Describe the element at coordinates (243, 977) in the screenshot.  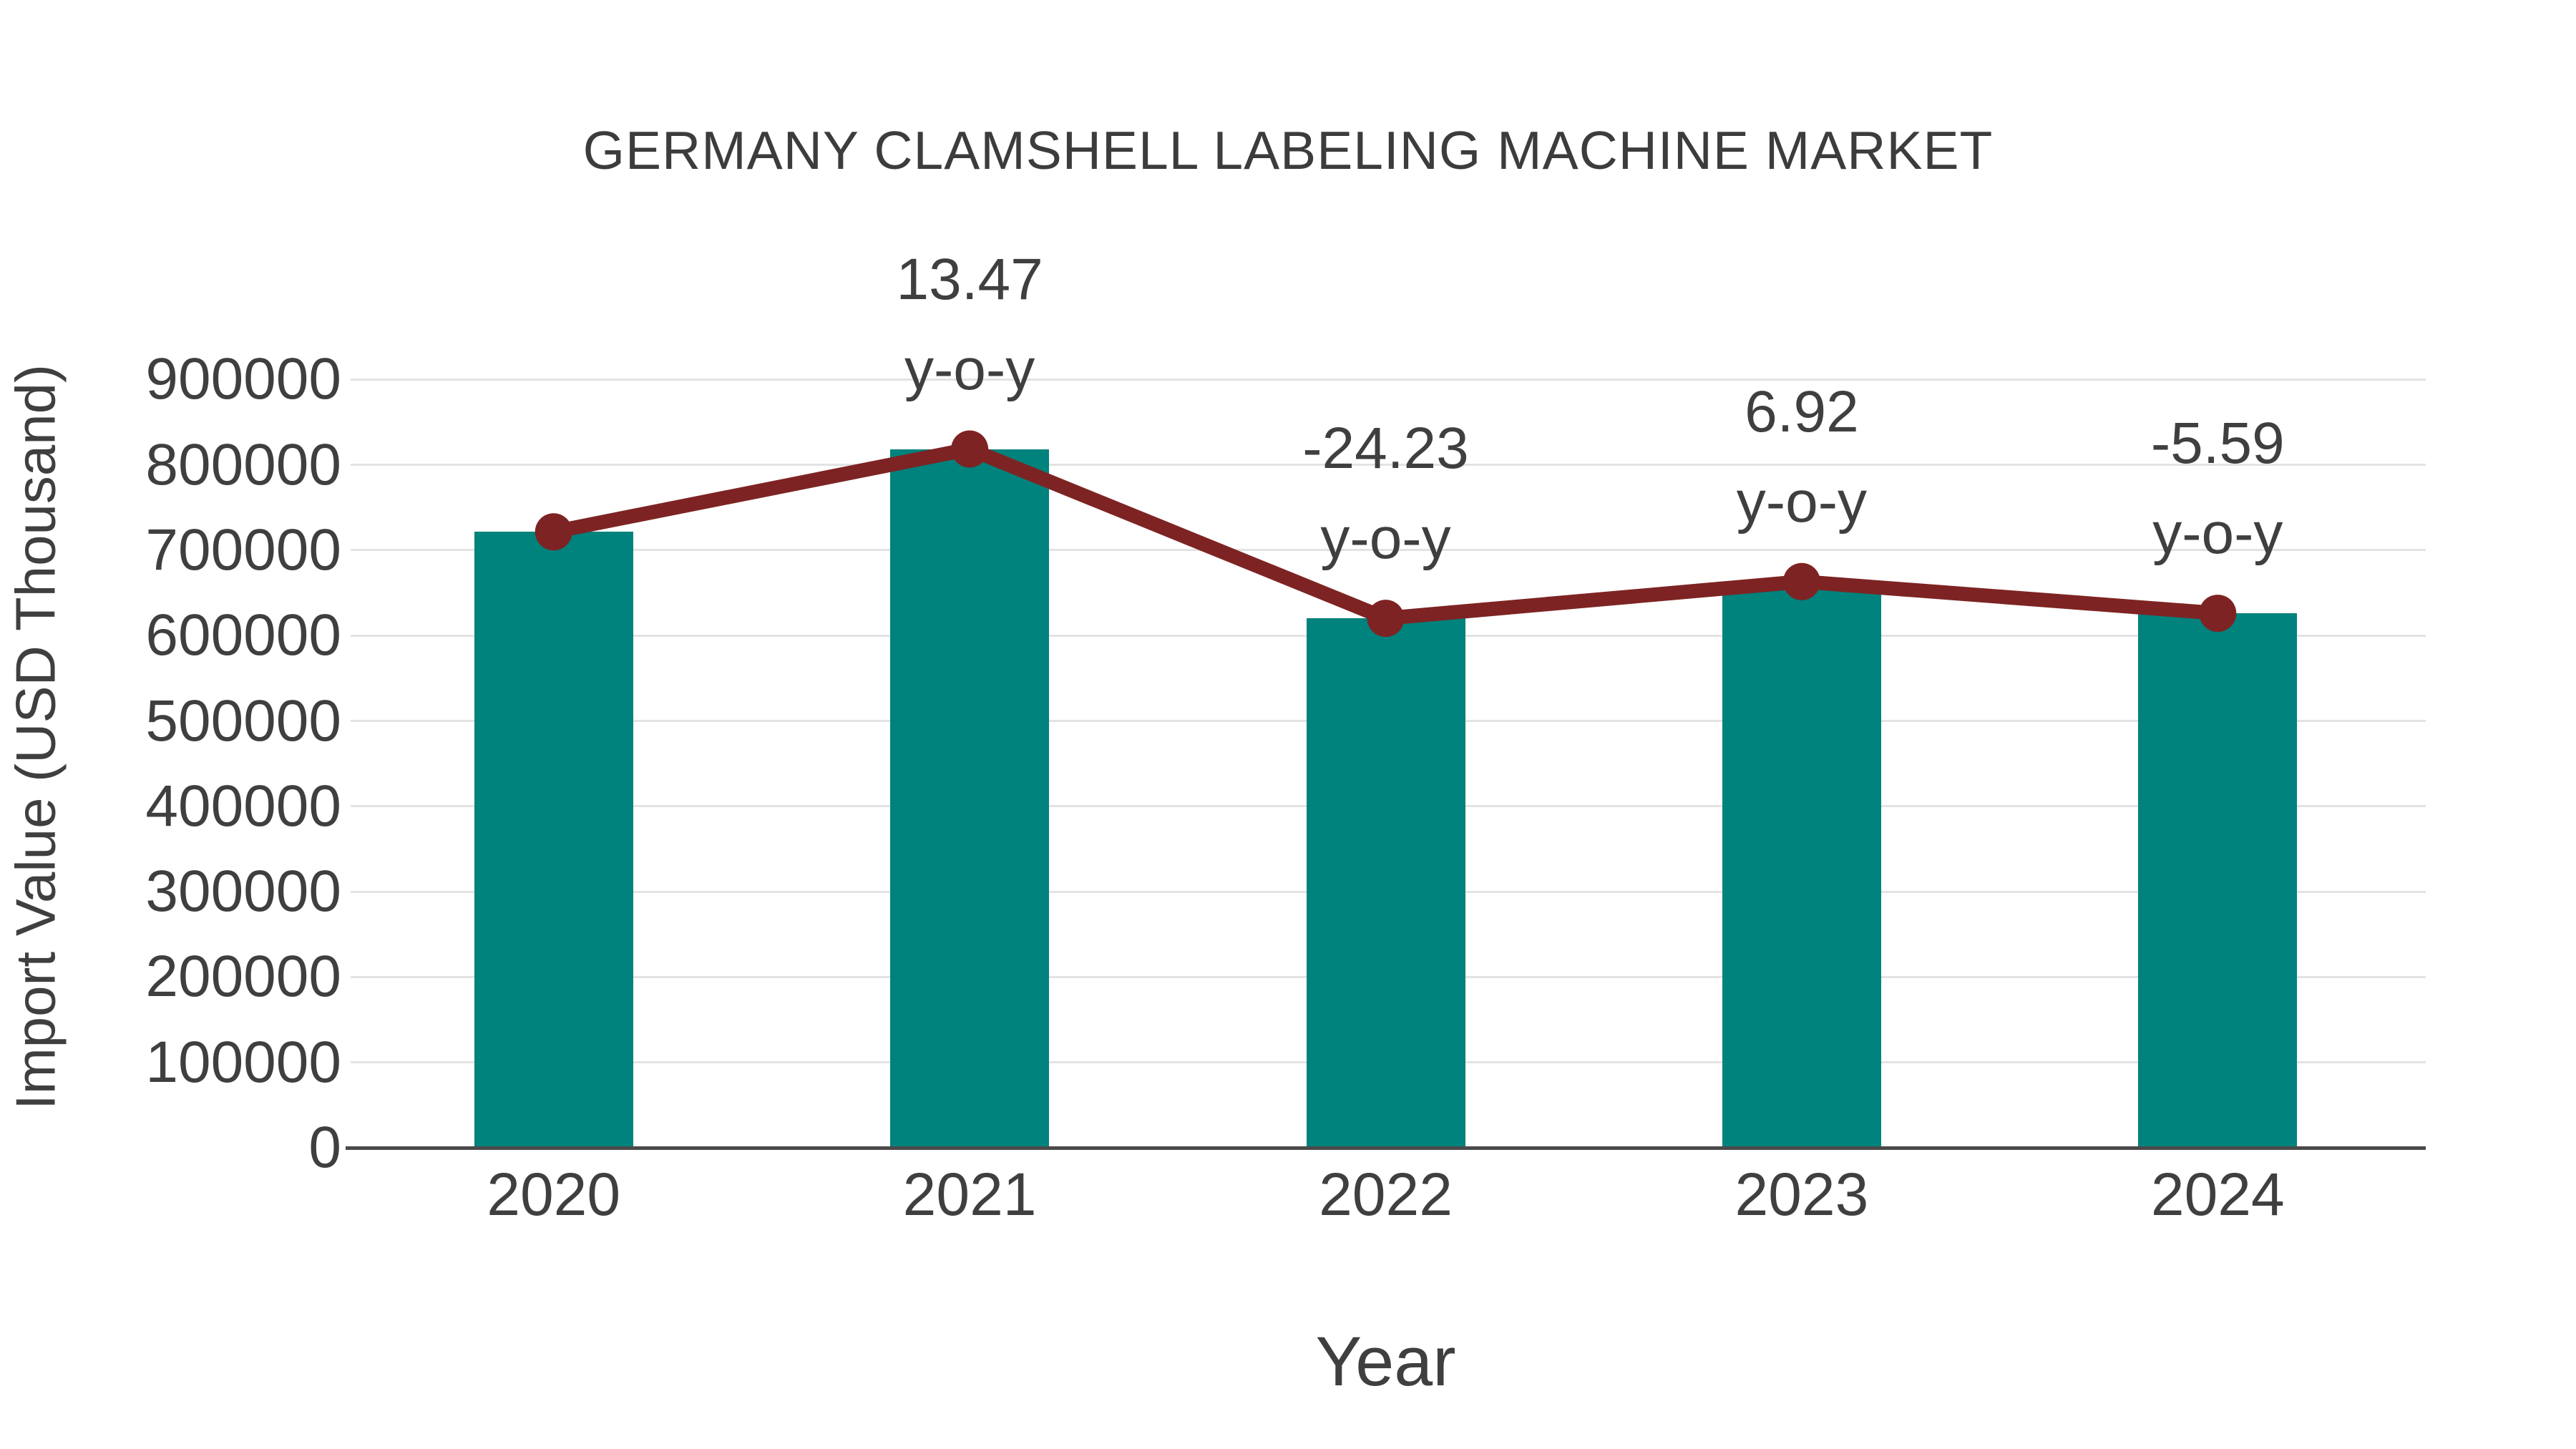
I see `y-tick-label: 200000` at that location.